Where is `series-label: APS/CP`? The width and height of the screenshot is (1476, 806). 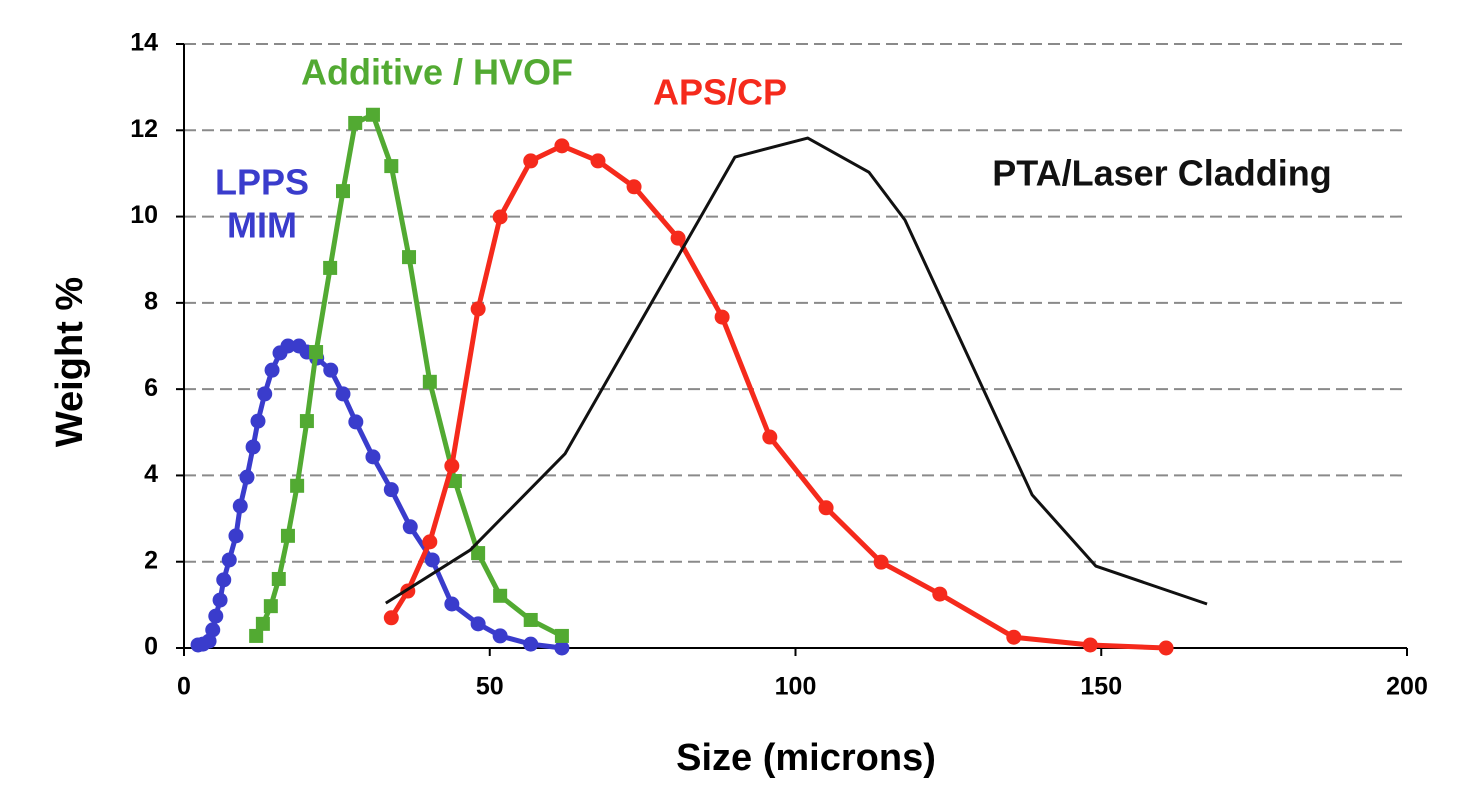
series-label: APS/CP is located at coordinates (720, 92).